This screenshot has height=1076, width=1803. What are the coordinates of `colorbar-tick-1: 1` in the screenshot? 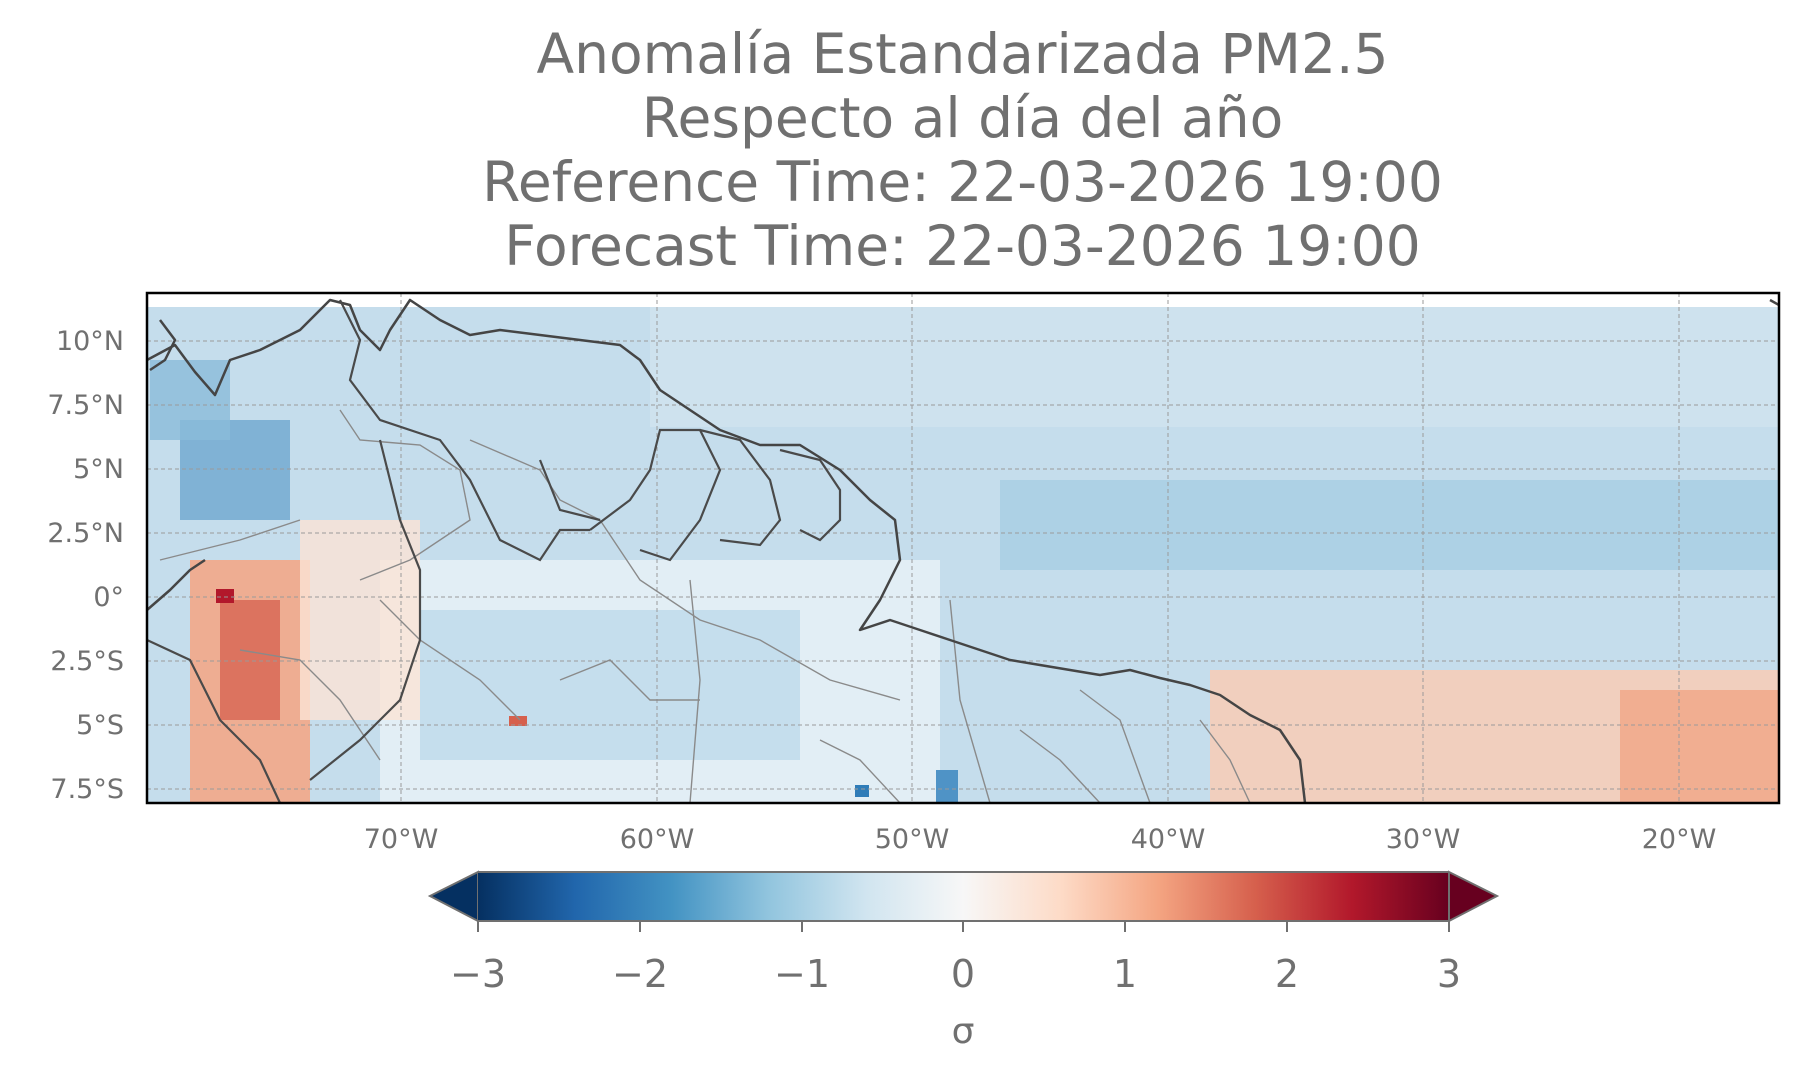 It's located at (1125, 974).